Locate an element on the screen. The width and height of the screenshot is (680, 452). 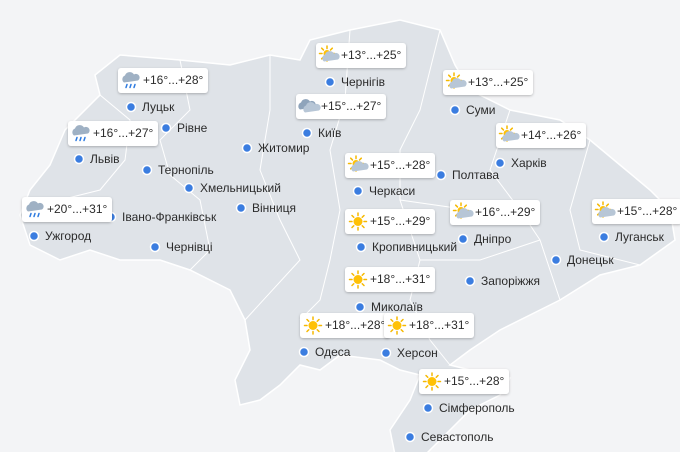
city-name: Суми is located at coordinates (480, 110).